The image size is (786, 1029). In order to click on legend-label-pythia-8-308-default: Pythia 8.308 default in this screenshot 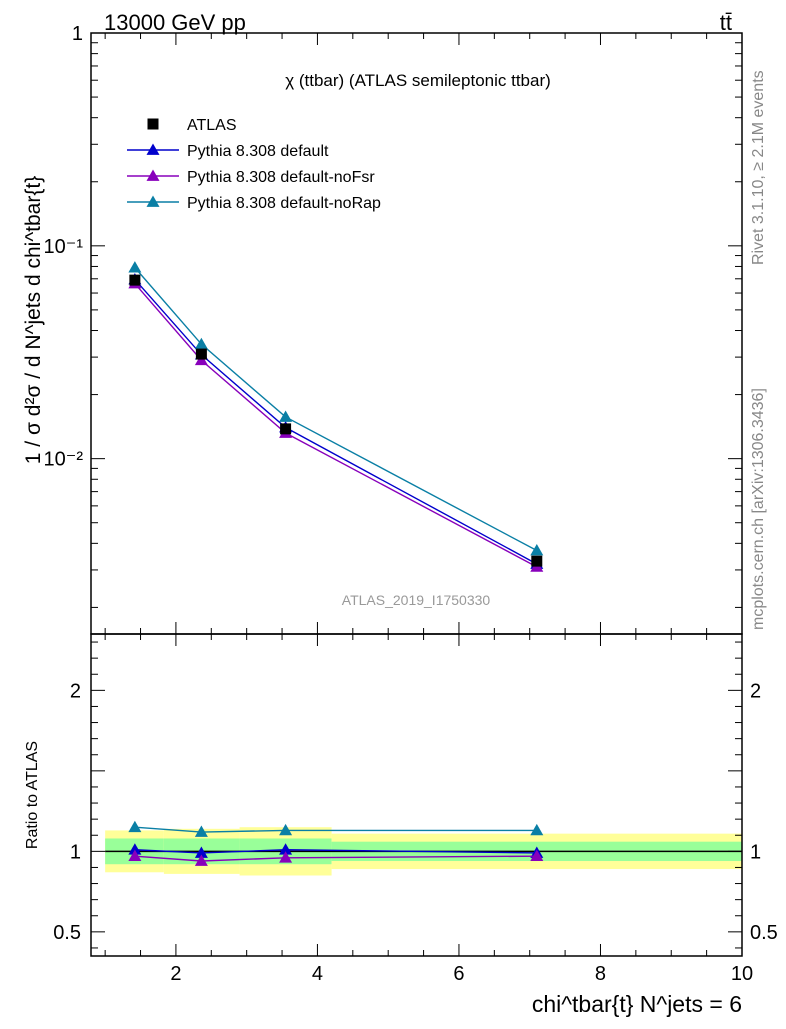, I will do `click(258, 151)`.